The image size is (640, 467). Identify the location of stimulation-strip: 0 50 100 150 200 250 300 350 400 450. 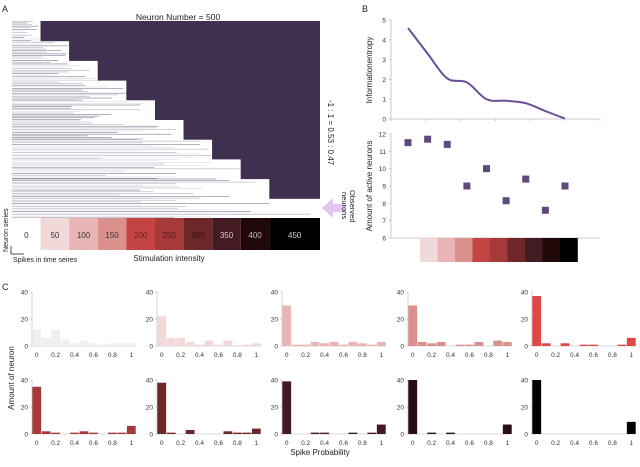
(166, 234).